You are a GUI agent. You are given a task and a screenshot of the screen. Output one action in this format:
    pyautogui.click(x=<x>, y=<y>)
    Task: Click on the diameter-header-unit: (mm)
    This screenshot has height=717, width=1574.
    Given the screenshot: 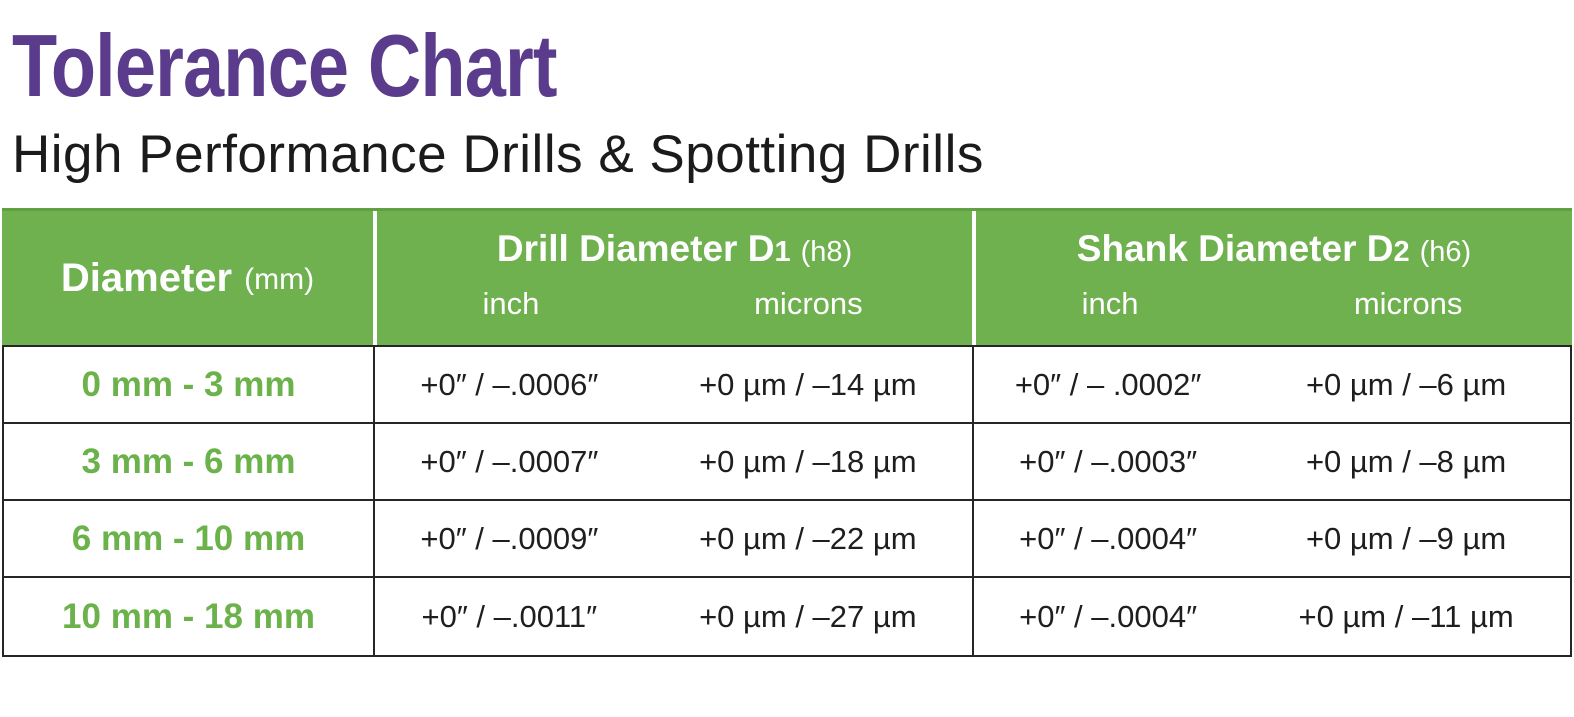 What is the action you would take?
    pyautogui.click(x=279, y=279)
    